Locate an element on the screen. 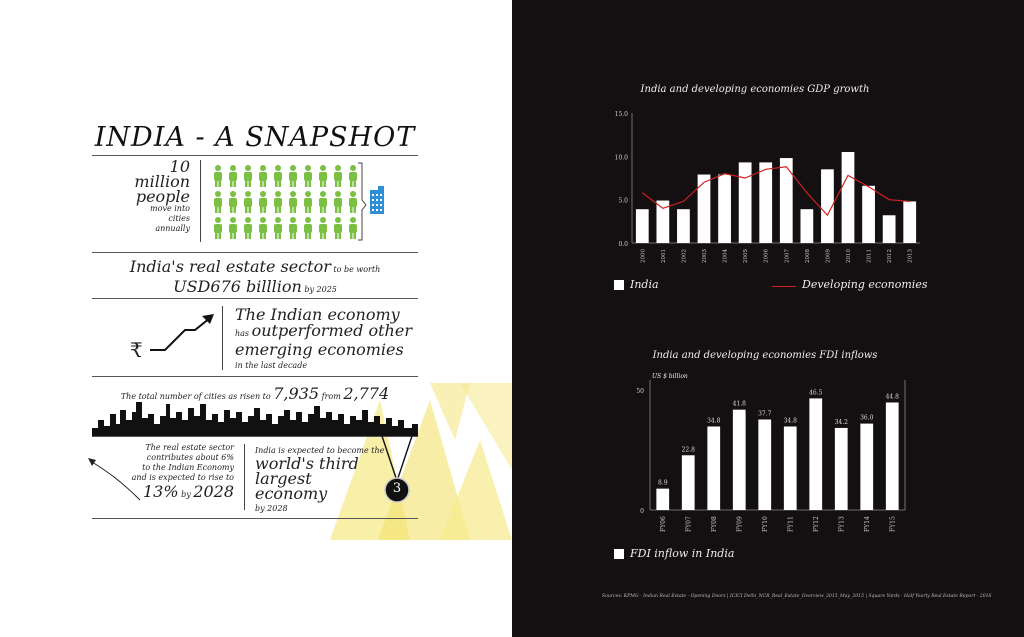 The image size is (1024, 637). cities-text-2: from is located at coordinates (331, 396).